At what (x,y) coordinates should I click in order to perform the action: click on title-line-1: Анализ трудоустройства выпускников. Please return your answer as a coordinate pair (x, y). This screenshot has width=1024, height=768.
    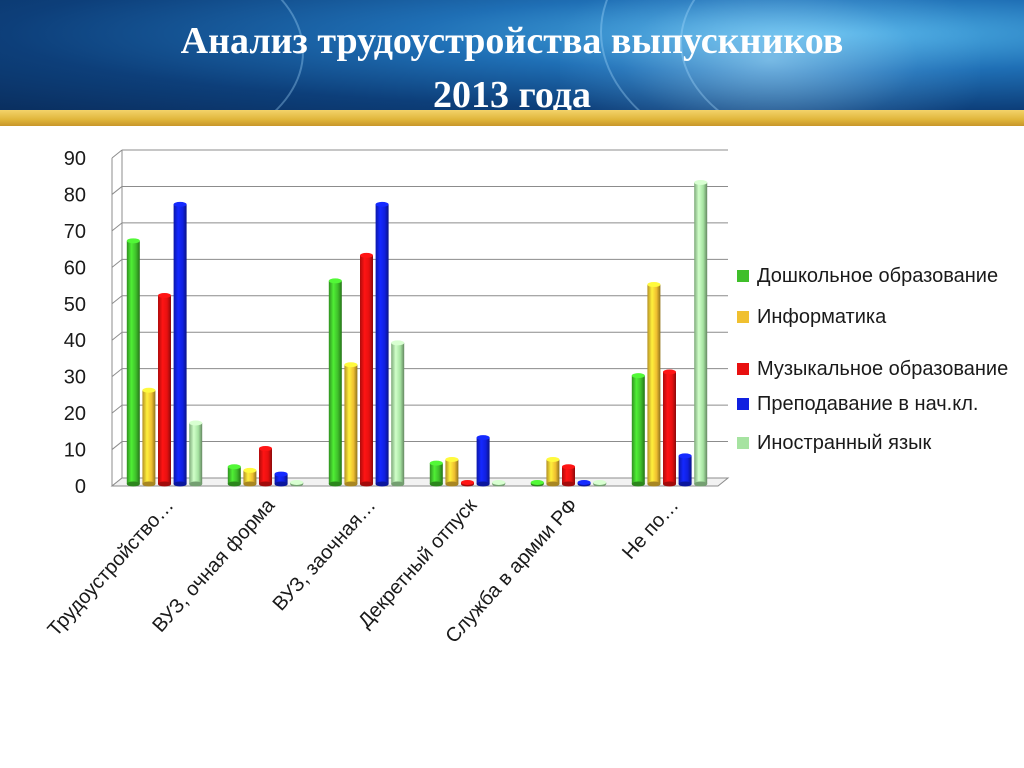
    Looking at the image, I should click on (512, 41).